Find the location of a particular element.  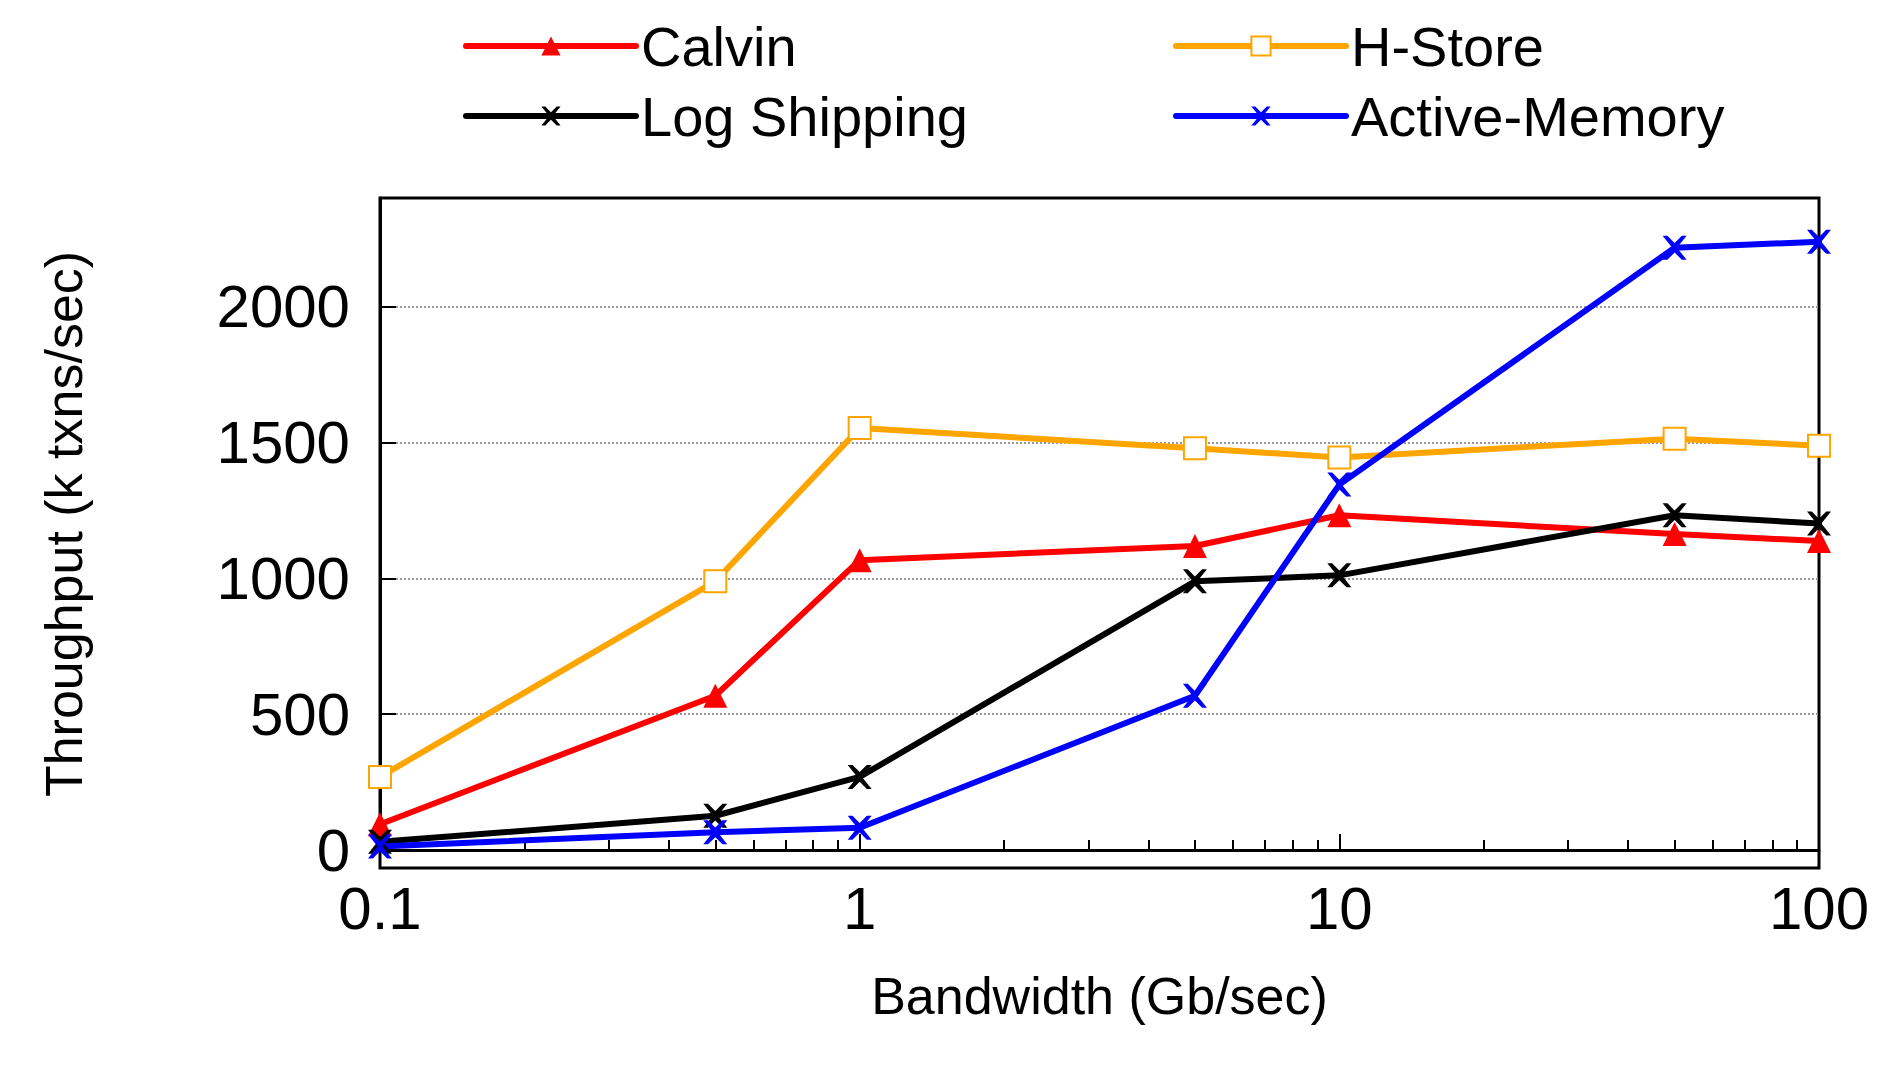

x-axis-title: Bandwidth (Gb/sec) is located at coordinates (1099, 996).